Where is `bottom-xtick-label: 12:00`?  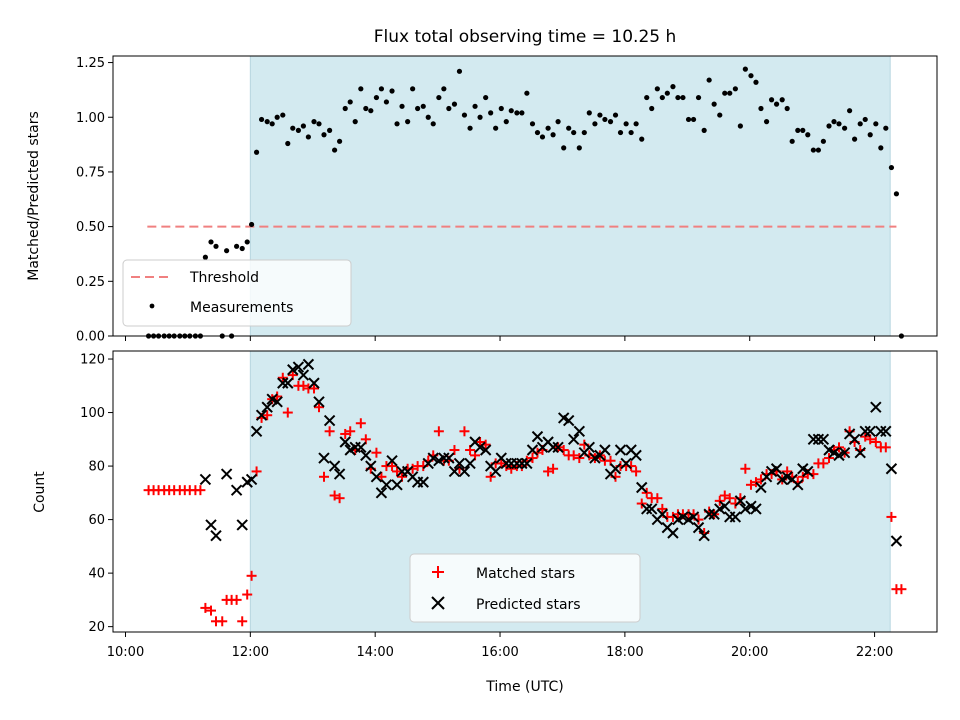
bottom-xtick-label: 12:00 is located at coordinates (250, 652).